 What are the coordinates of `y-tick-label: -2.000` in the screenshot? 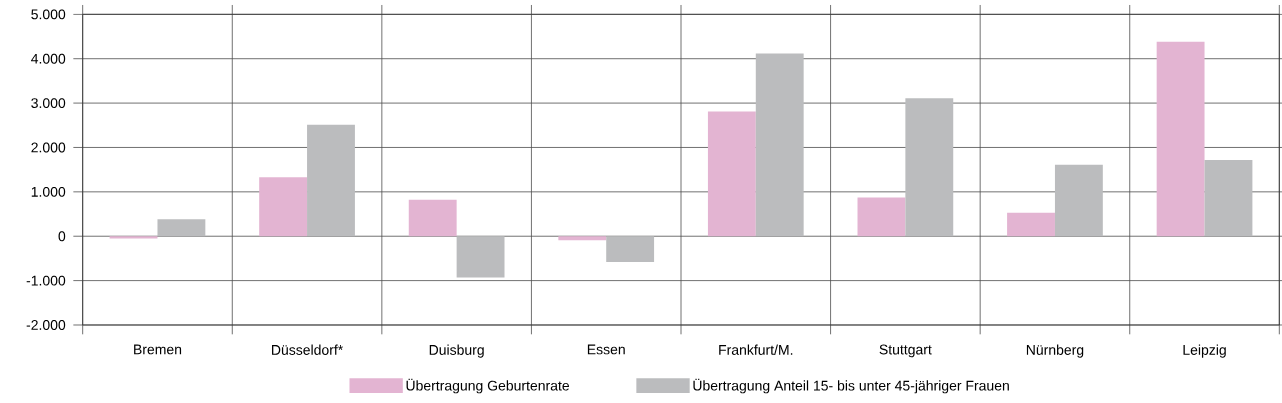 It's located at (46, 325).